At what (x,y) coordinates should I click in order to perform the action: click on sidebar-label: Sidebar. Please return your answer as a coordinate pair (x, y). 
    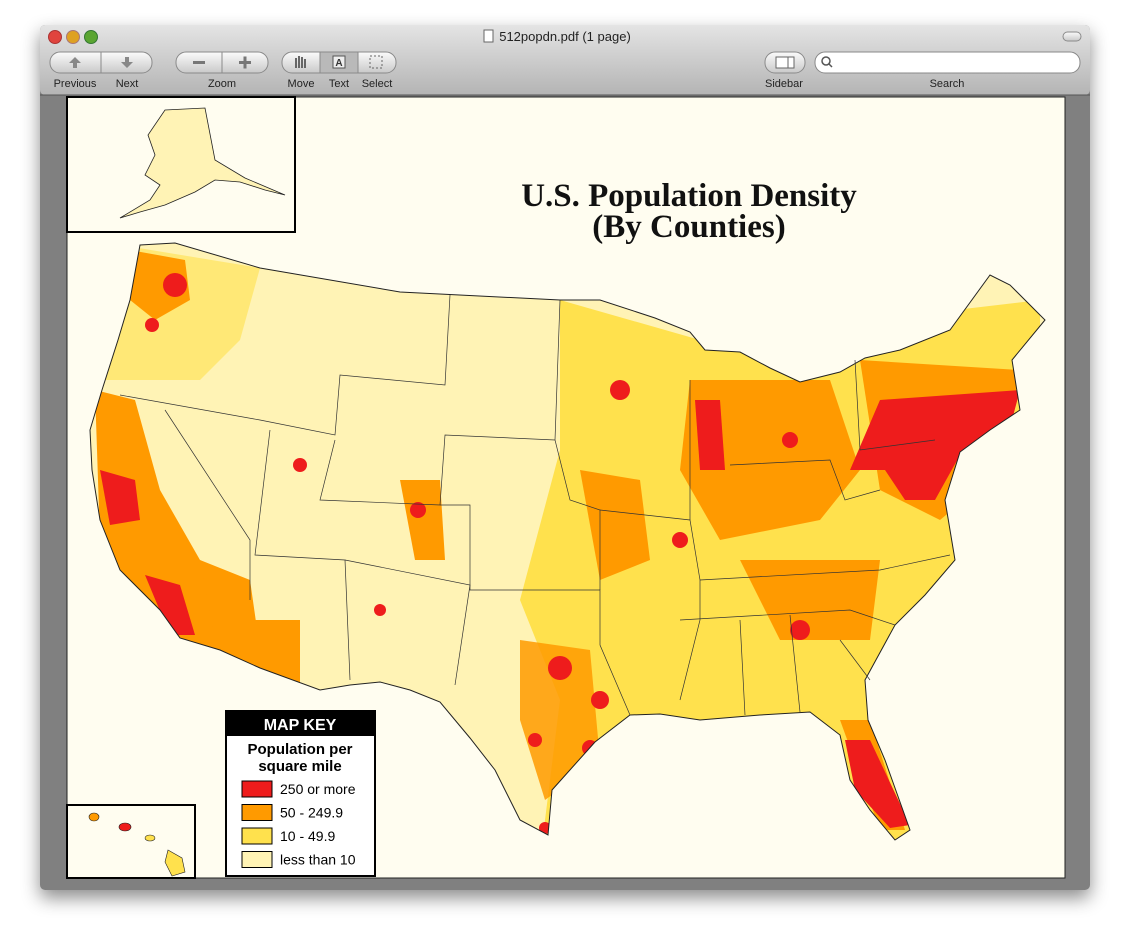
    Looking at the image, I should click on (784, 84).